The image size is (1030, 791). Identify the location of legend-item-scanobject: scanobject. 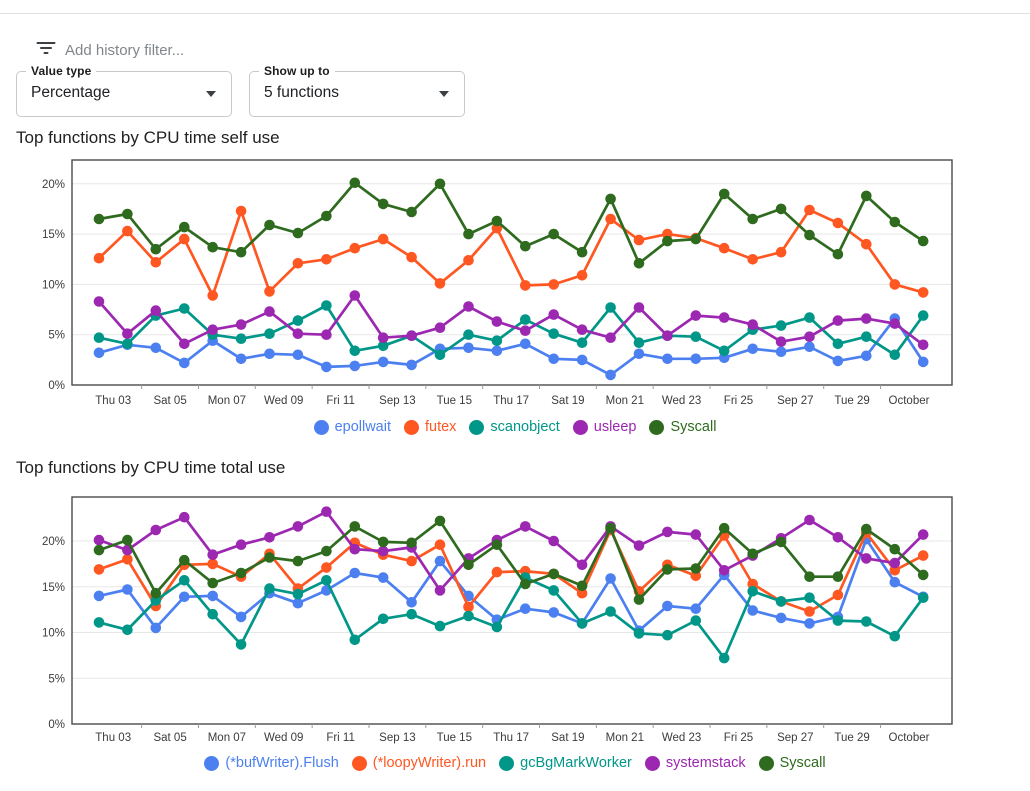
(514, 427).